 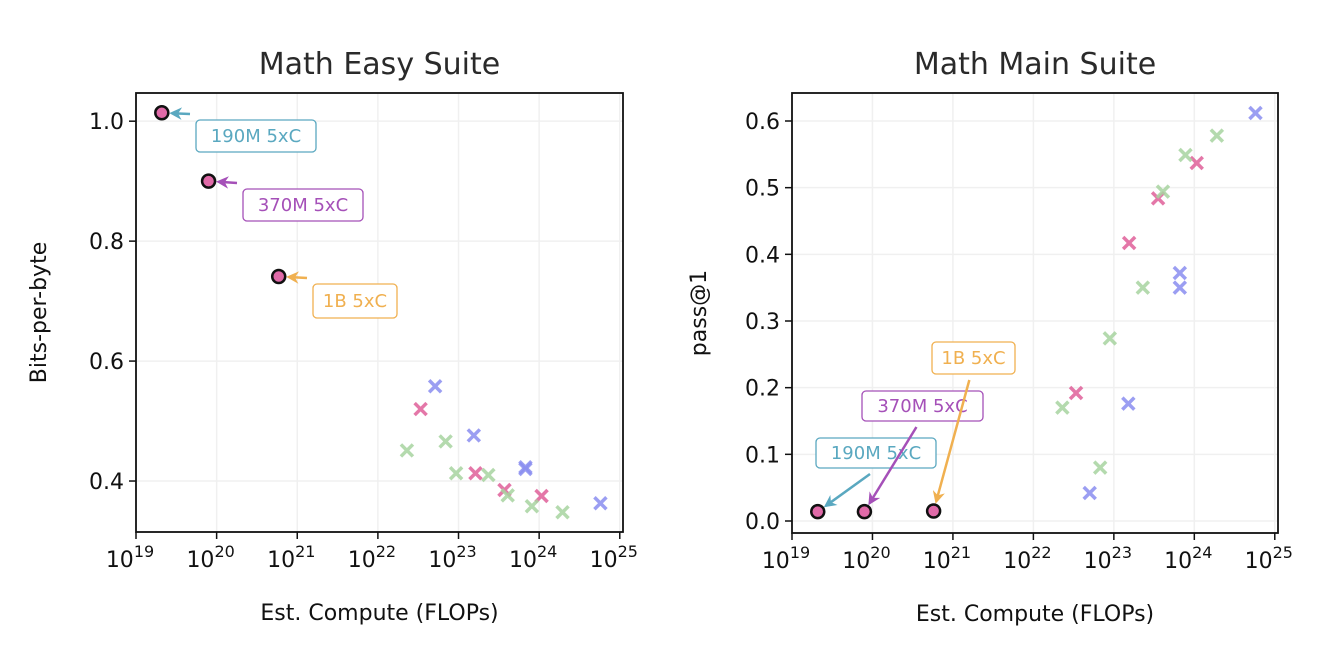 What do you see at coordinates (762, 389) in the screenshot?
I see `y-tick-label: 0.2` at bounding box center [762, 389].